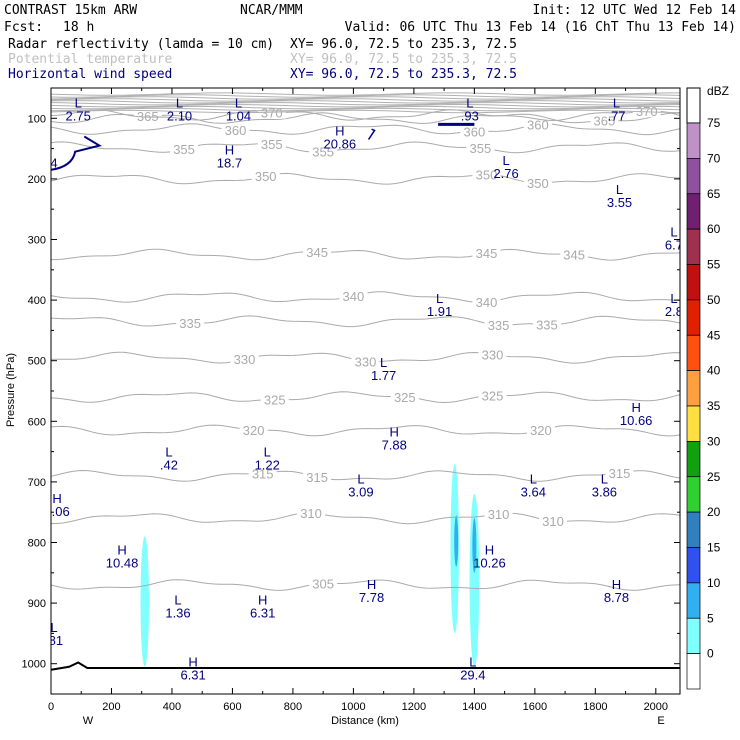  What do you see at coordinates (365, 721) in the screenshot?
I see `x-axis-label: Distance (km)` at bounding box center [365, 721].